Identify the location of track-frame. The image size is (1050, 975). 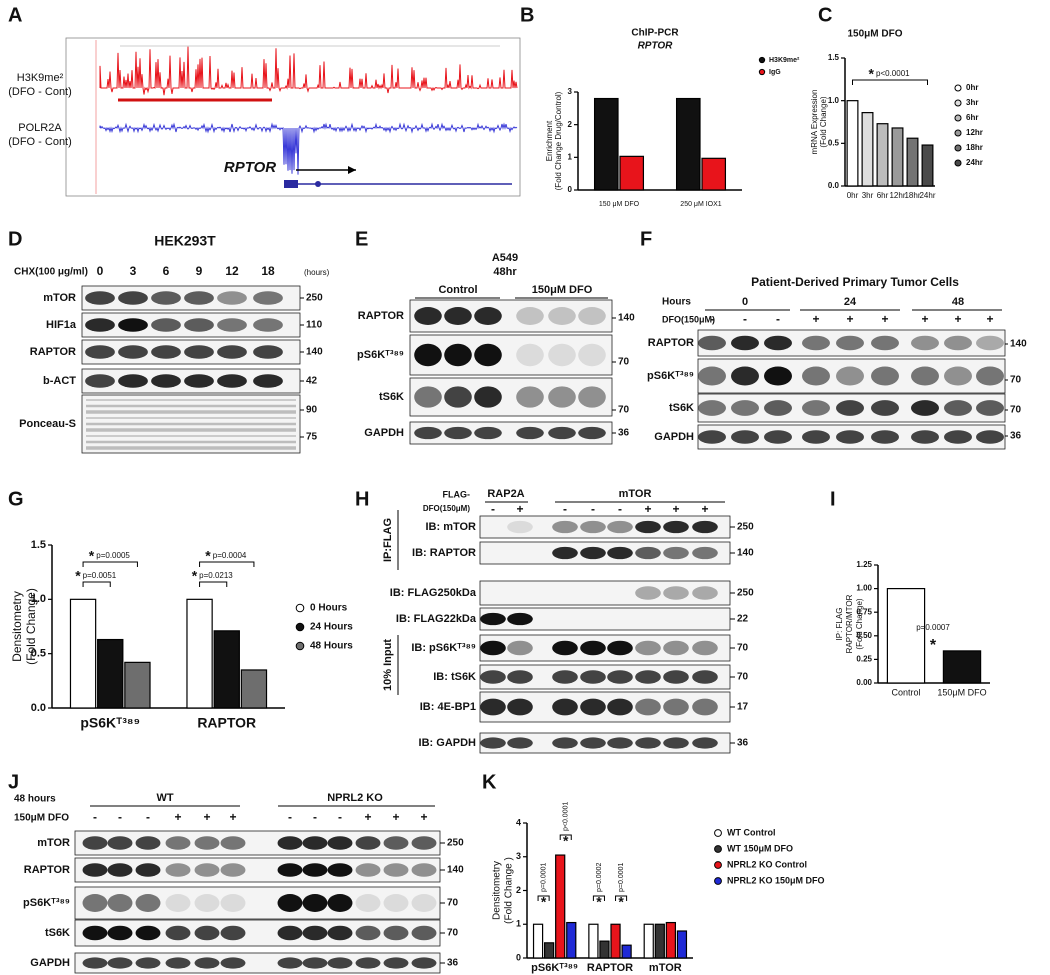
(293, 117).